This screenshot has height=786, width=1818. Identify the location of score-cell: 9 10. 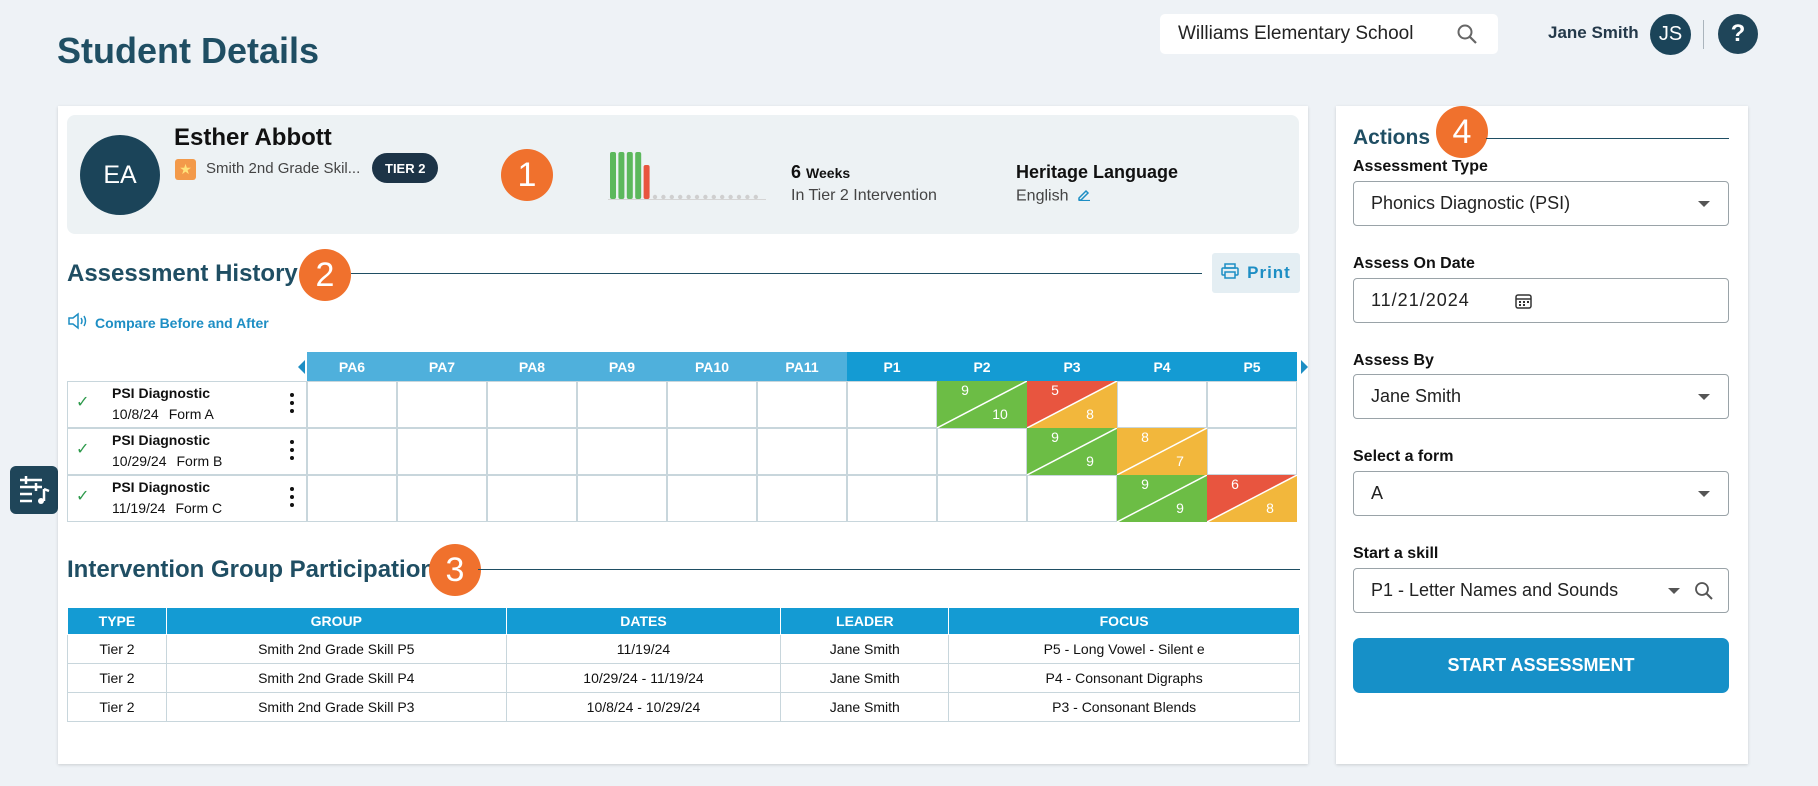
(982, 404).